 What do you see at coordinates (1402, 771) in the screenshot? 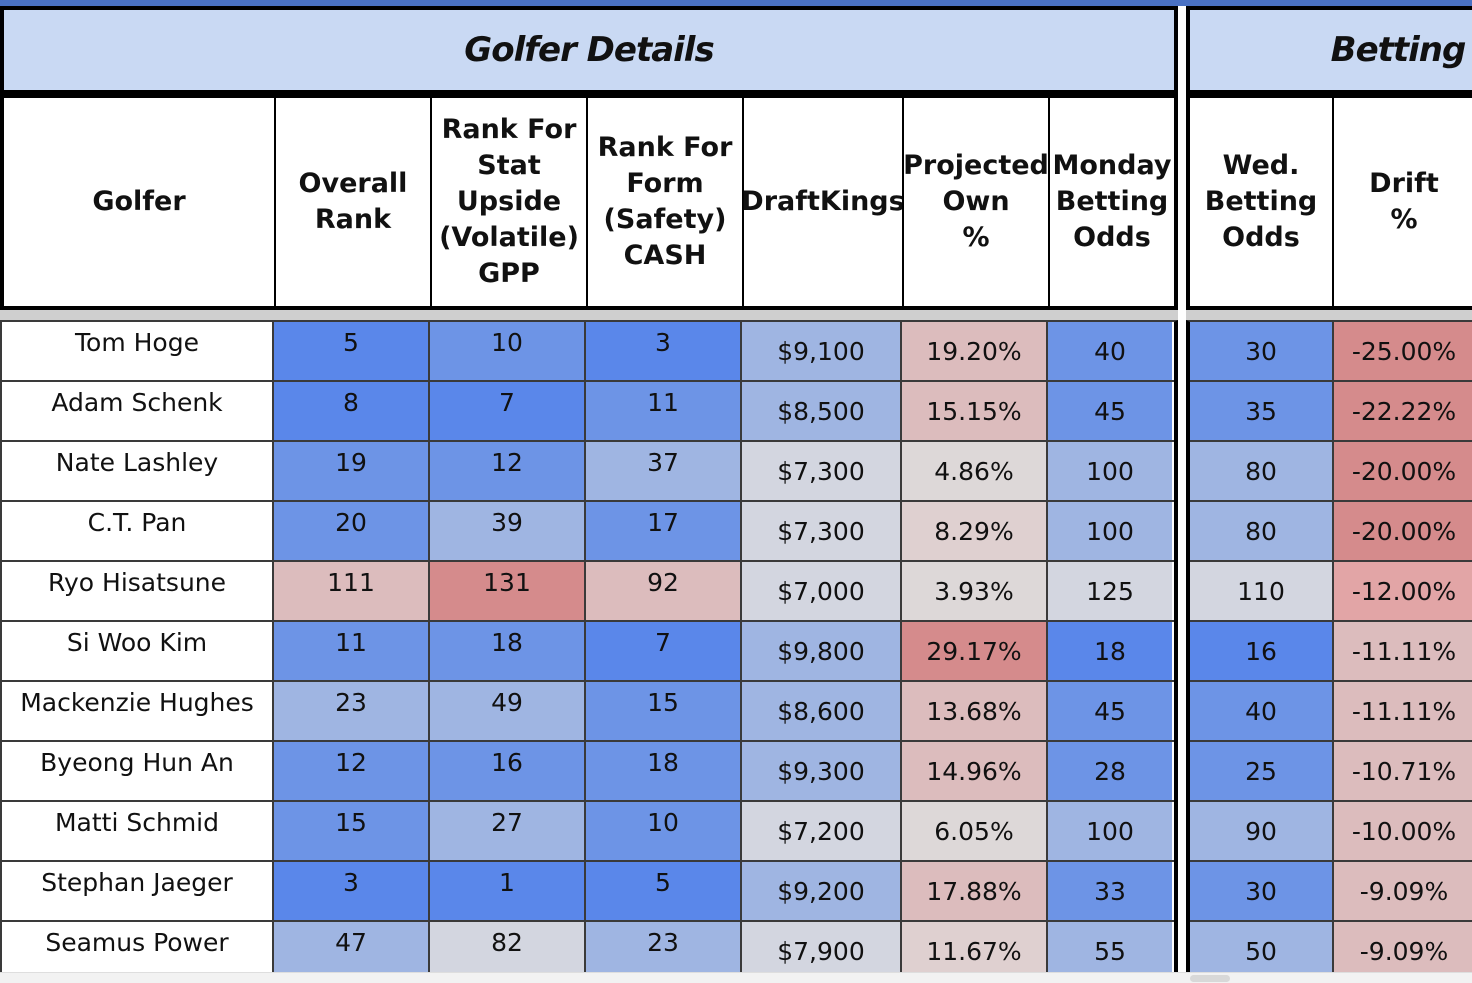
I see `drift-cell: -10.71%` at bounding box center [1402, 771].